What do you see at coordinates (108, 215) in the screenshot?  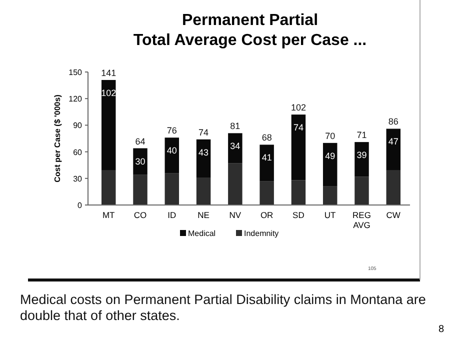 I see `x-tick-label: MT` at bounding box center [108, 215].